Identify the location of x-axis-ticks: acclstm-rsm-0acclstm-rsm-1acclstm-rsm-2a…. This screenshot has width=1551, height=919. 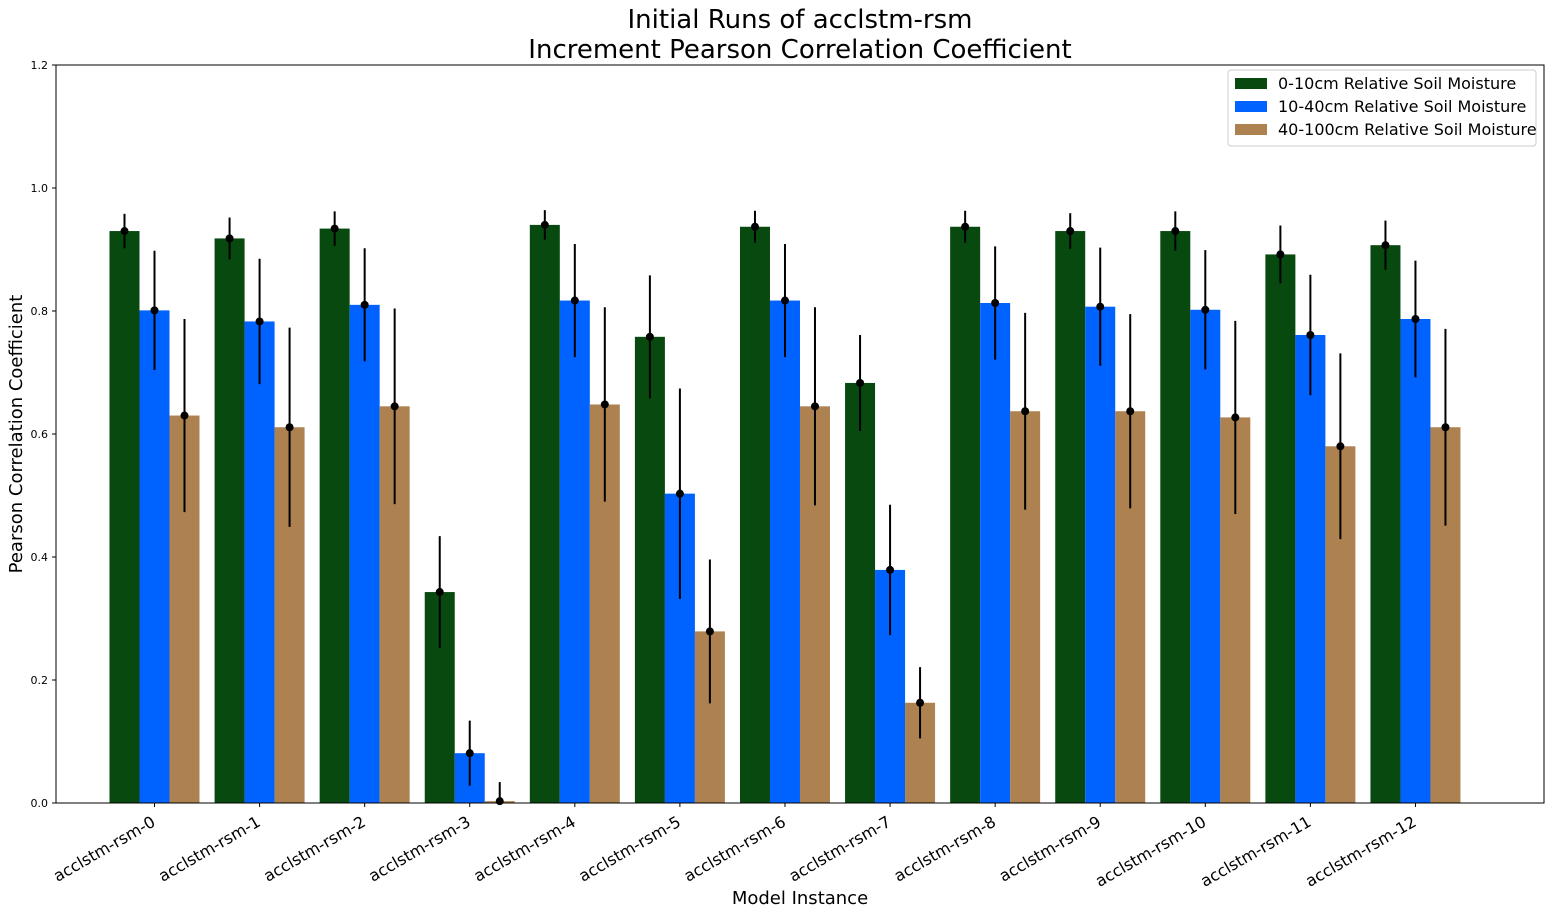
(734, 847).